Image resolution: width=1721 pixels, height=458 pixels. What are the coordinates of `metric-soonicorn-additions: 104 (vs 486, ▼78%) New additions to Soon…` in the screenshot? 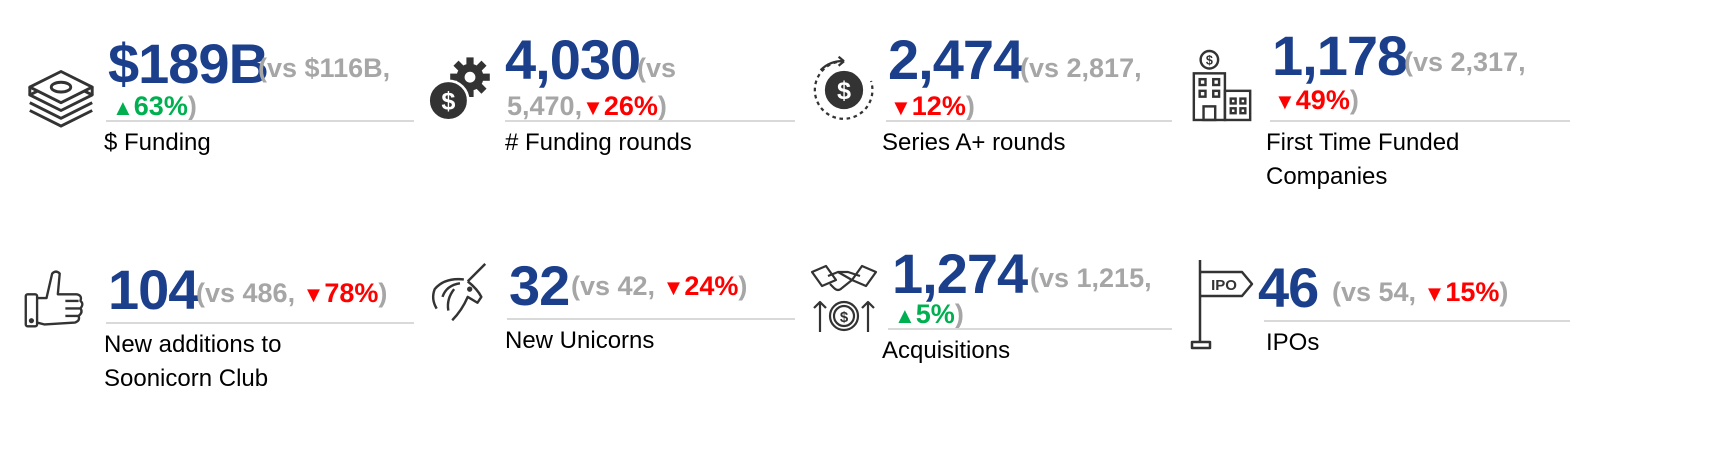 It's located at (232, 358).